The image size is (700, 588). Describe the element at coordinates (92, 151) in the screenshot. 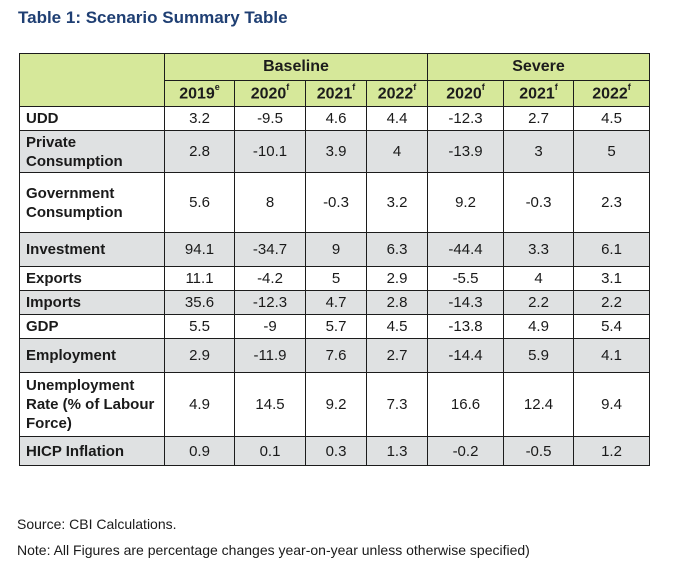

I see `row-label: Private Consumption` at that location.